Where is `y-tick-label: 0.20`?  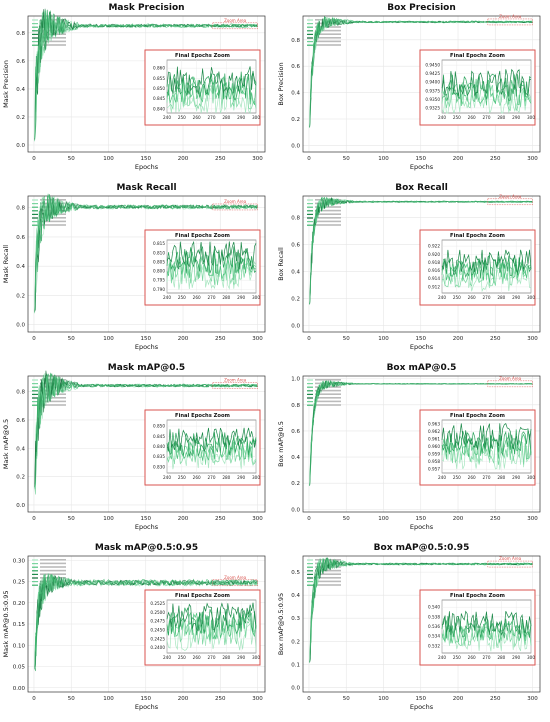 y-tick-label: 0.20 is located at coordinates (19, 604).